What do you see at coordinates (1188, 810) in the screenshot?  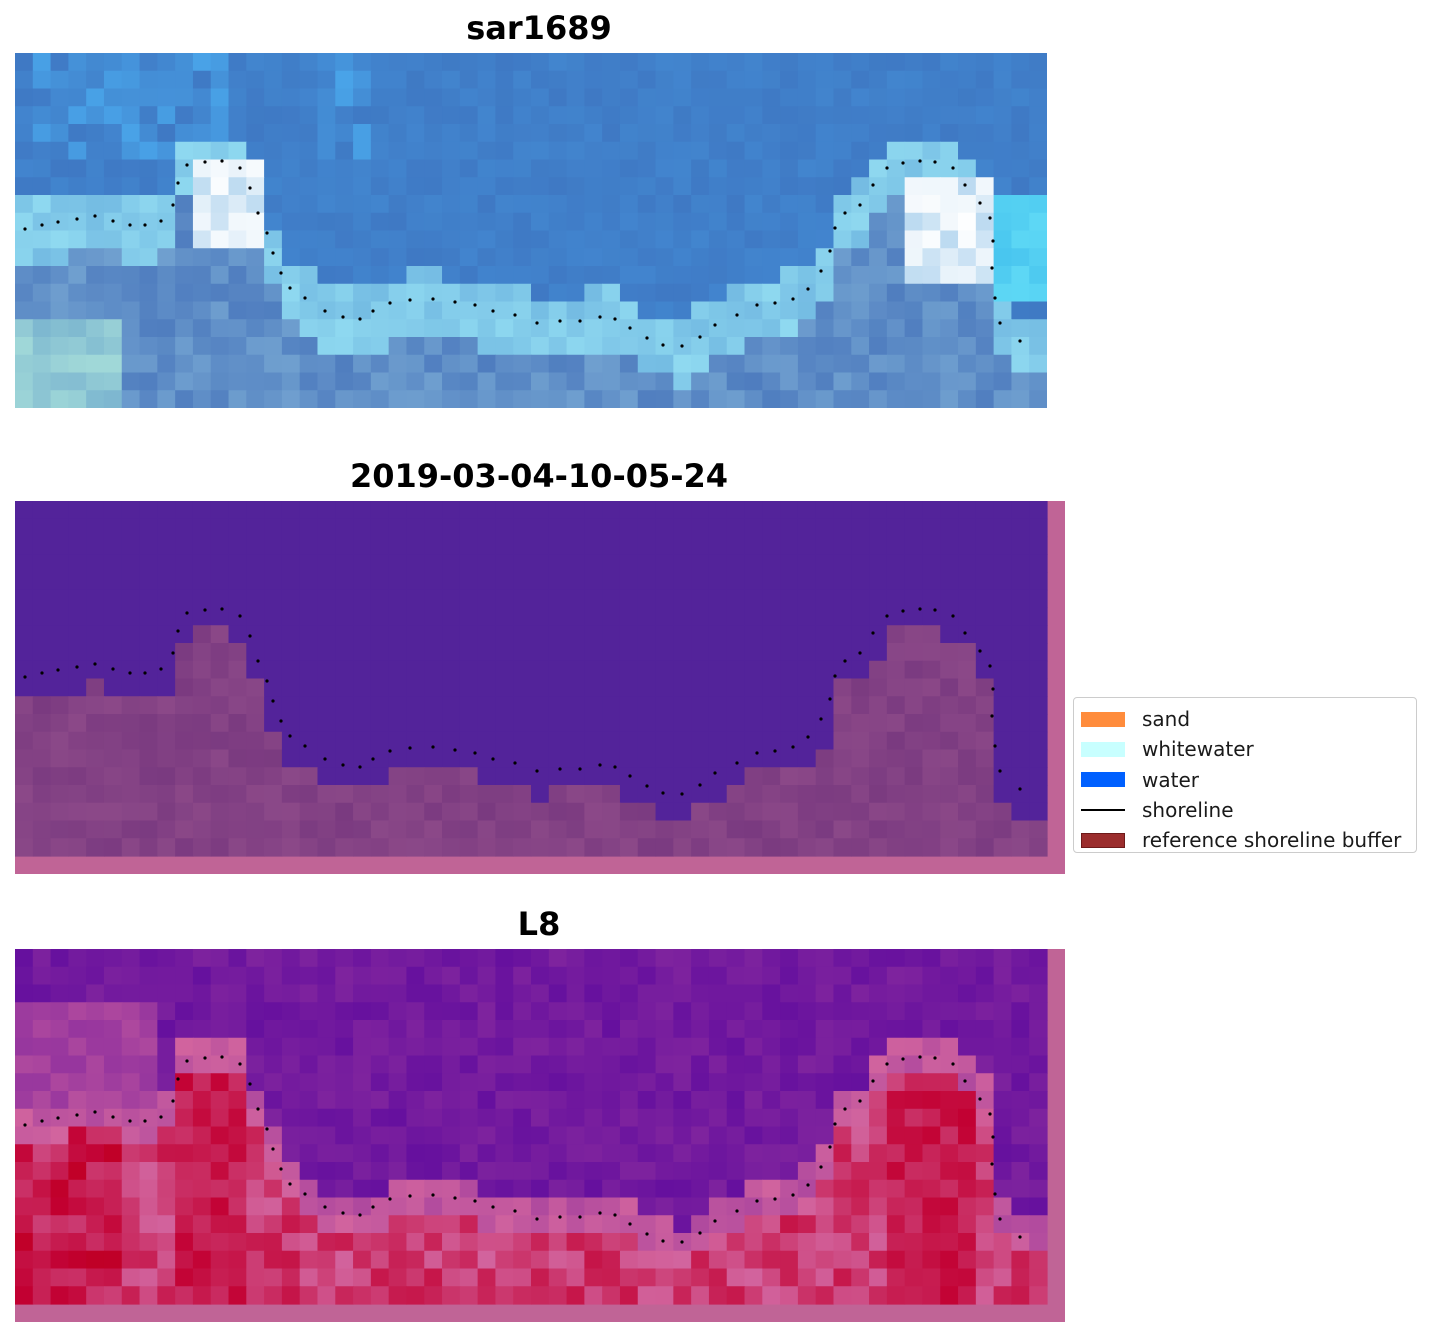 I see `legend-label: shoreline` at bounding box center [1188, 810].